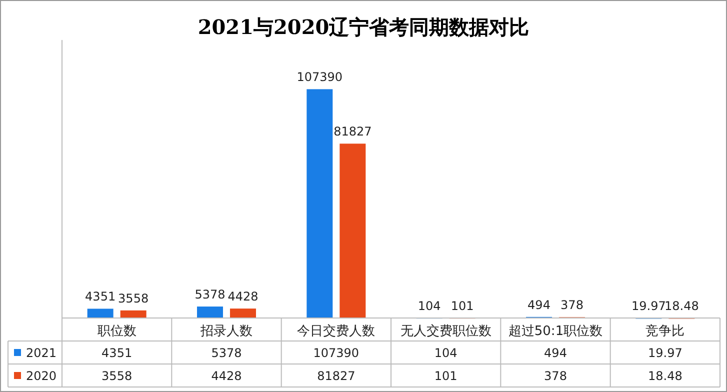 The image size is (727, 392). Describe the element at coordinates (336, 331) in the screenshot. I see `x-tick-label: 今日交费人数` at that location.